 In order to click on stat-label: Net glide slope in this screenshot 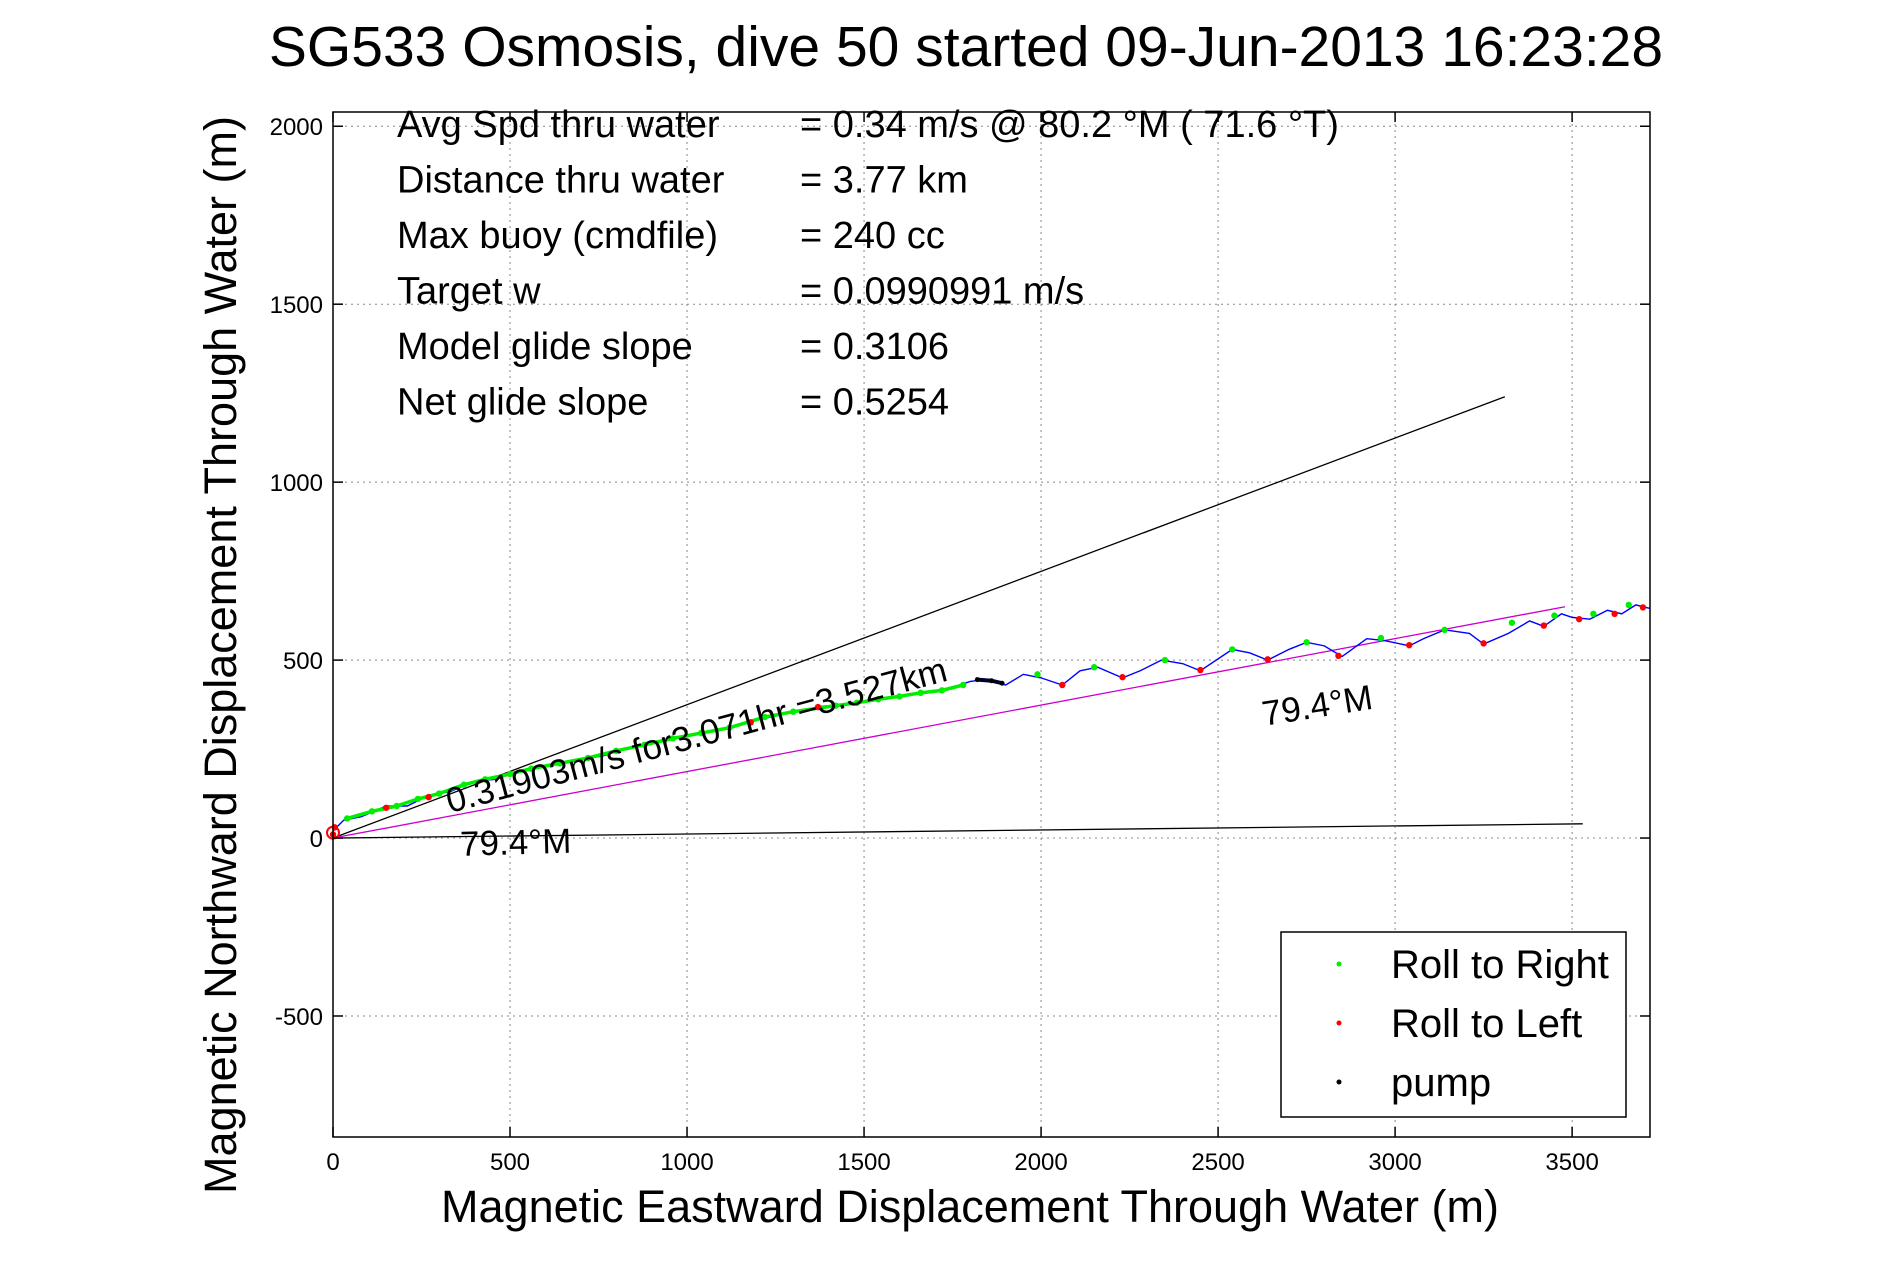, I will do `click(522, 403)`.